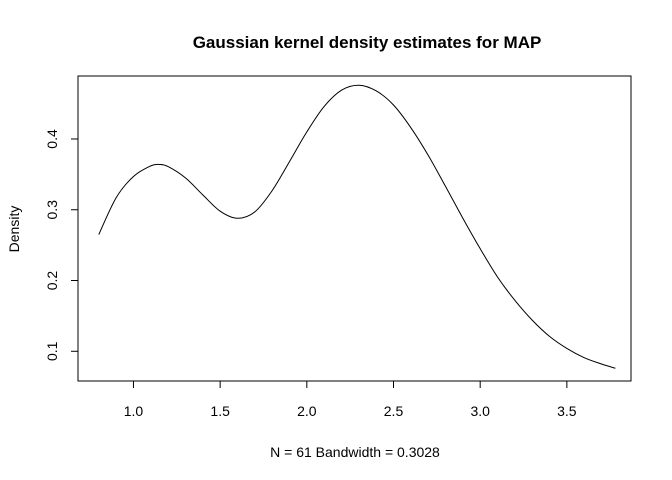 Image resolution: width=672 pixels, height=480 pixels. I want to click on x-tick-label: 3.0, so click(480, 411).